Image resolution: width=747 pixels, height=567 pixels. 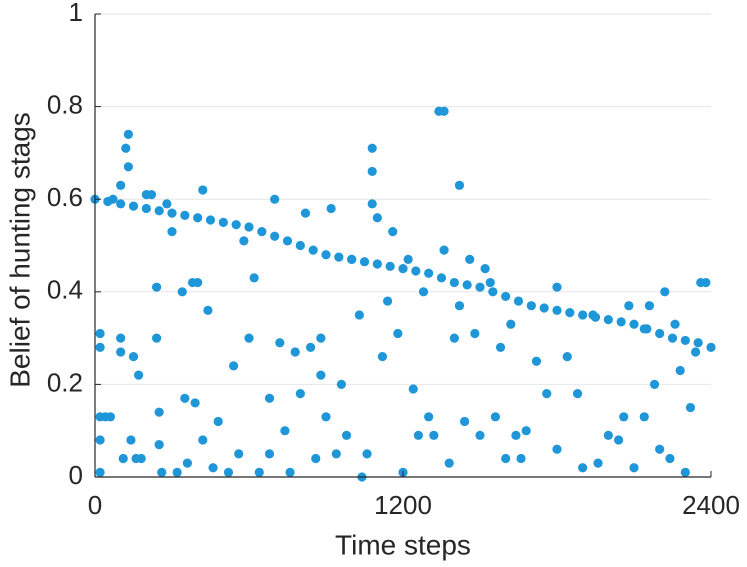 What do you see at coordinates (76, 13) in the screenshot?
I see `y-tick-label: 1` at bounding box center [76, 13].